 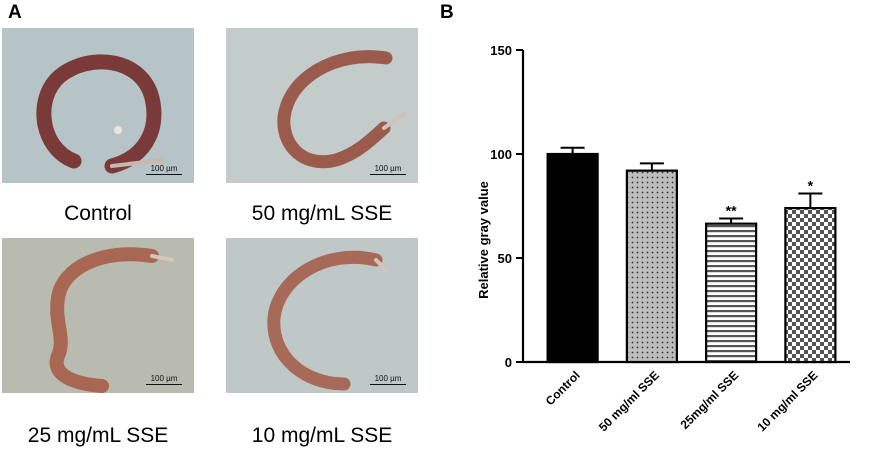 I want to click on x-tick-label: 10 mg/ml SSE, so click(x=787, y=401).